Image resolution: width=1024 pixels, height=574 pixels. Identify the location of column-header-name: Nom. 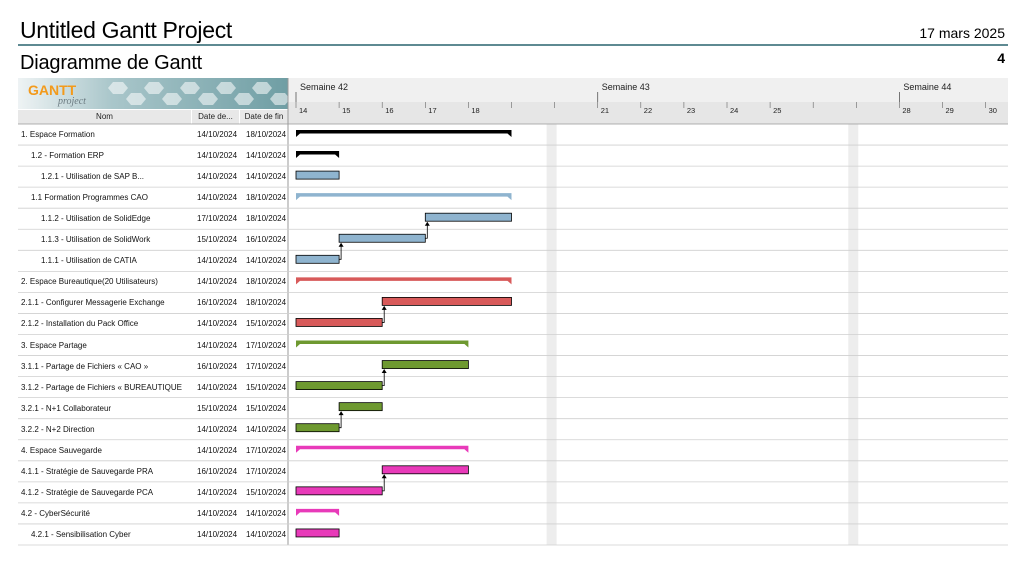
(104, 117).